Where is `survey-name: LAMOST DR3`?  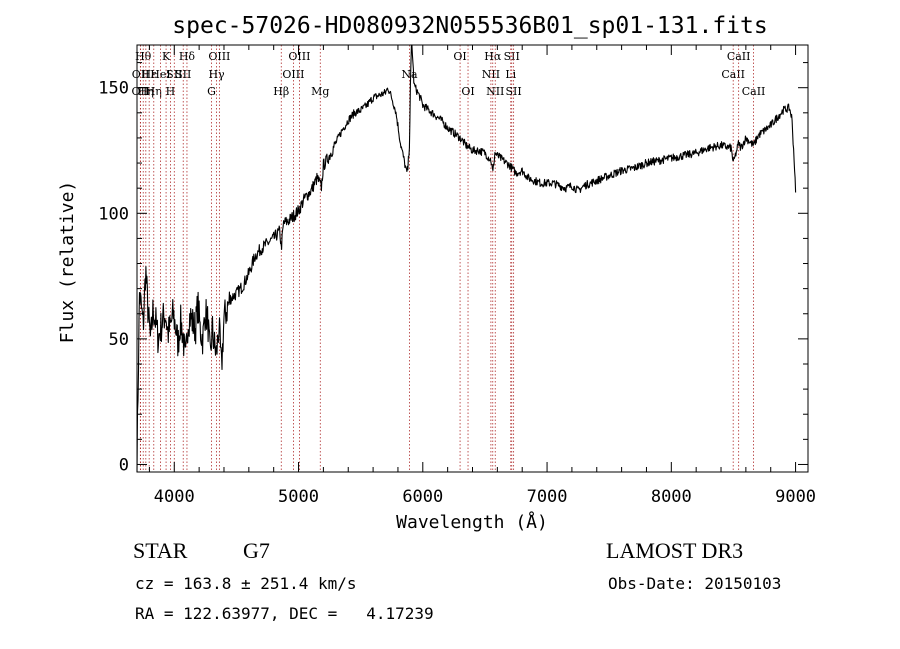 survey-name: LAMOST DR3 is located at coordinates (675, 550).